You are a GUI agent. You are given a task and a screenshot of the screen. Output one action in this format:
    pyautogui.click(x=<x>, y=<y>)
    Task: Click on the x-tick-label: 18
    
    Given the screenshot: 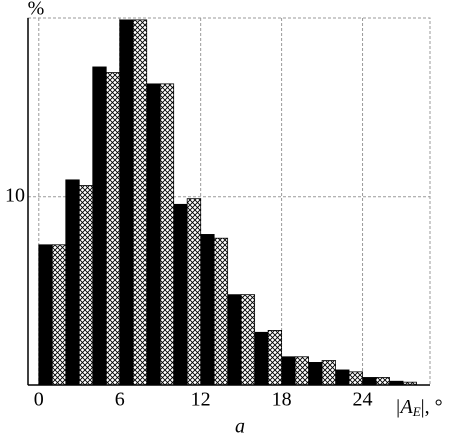 What is the action you would take?
    pyautogui.click(x=282, y=400)
    